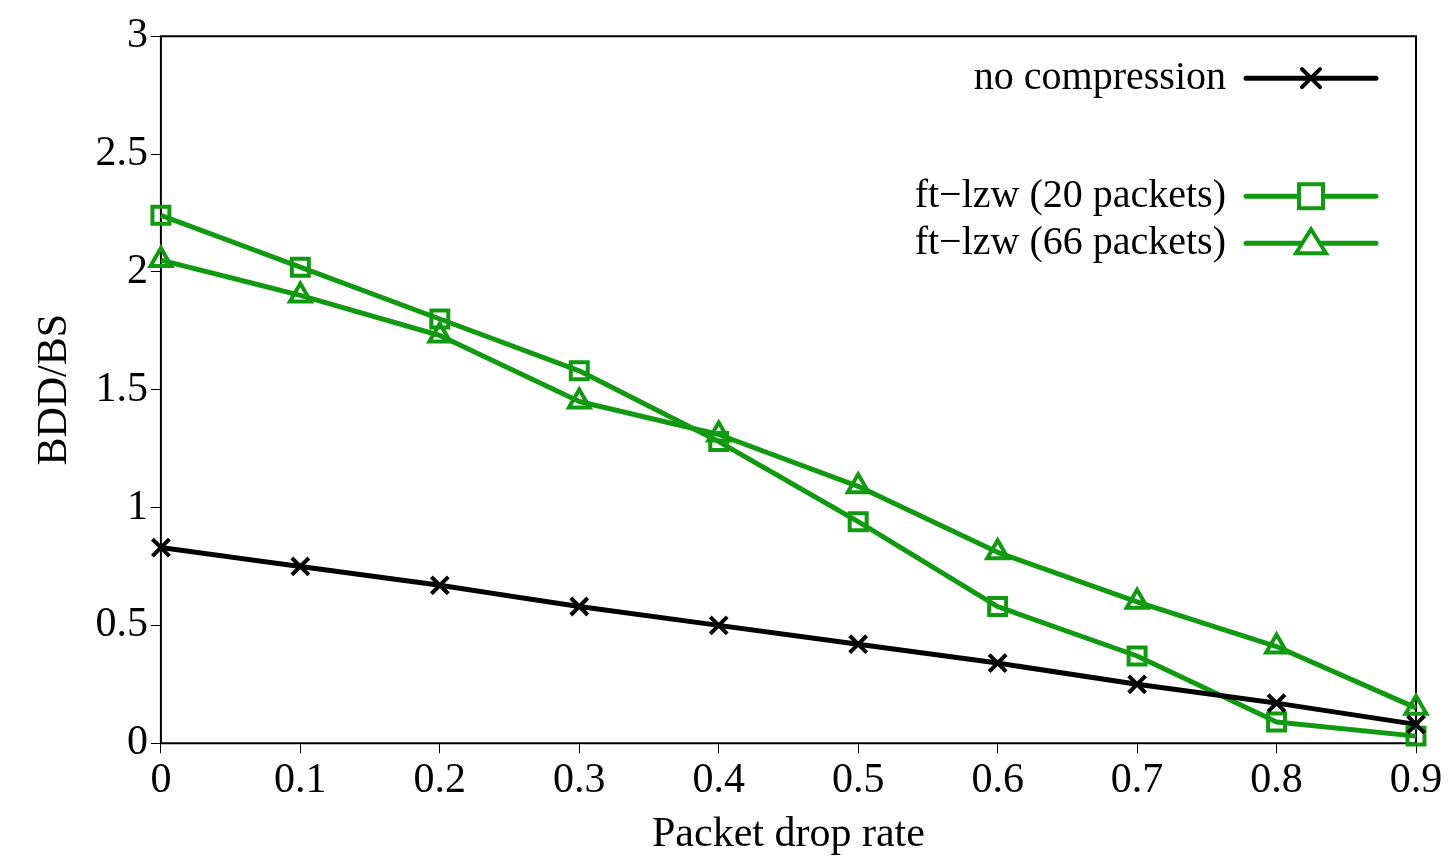 This screenshot has height=868, width=1454. What do you see at coordinates (137, 268) in the screenshot?
I see `y-tick-label: 2` at bounding box center [137, 268].